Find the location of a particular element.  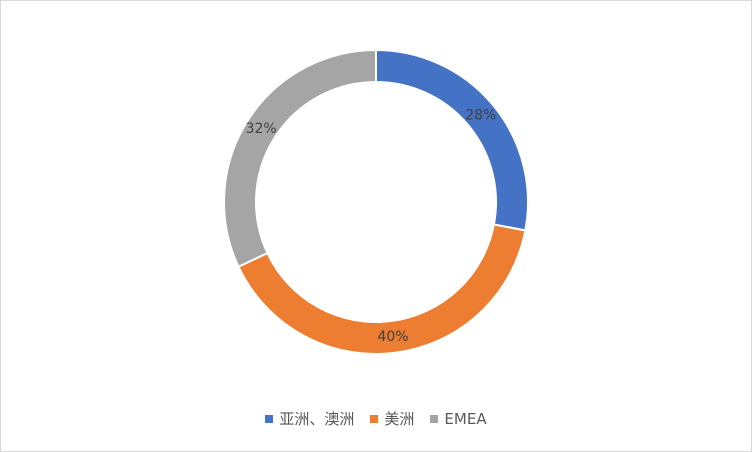

legend-label-asia-australia: 亚洲、澳洲 is located at coordinates (317, 419).